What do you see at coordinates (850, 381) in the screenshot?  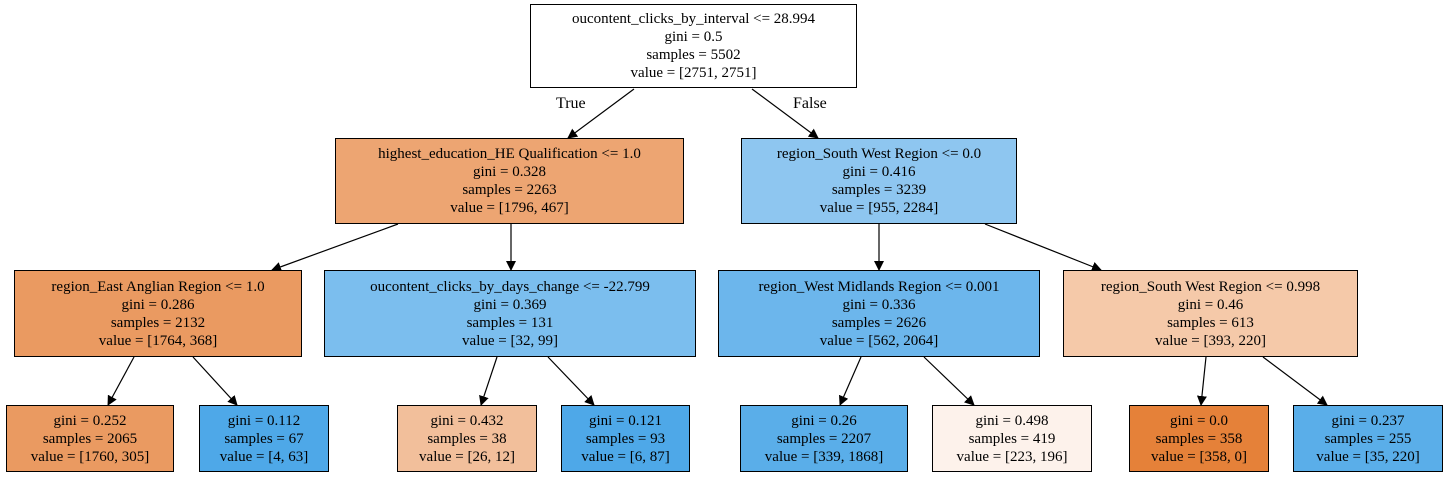 I see `edge-n5-l5` at bounding box center [850, 381].